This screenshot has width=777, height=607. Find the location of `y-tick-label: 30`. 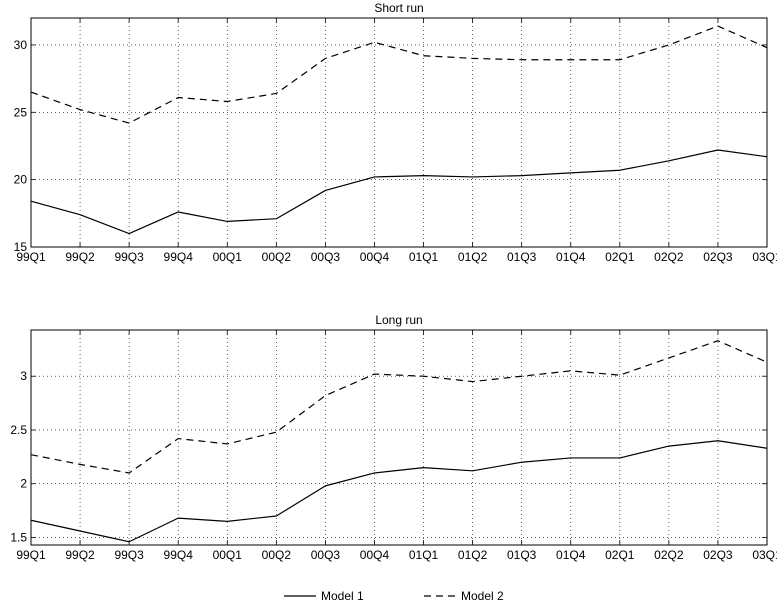

y-tick-label: 30 is located at coordinates (21, 45).